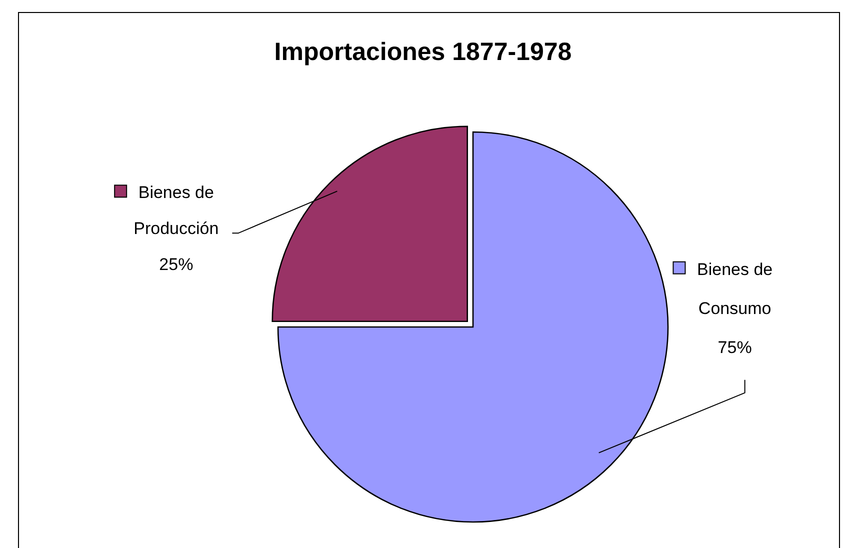 This screenshot has height=548, width=846. I want to click on legend-label: Bienes de Consumo, so click(735, 289).